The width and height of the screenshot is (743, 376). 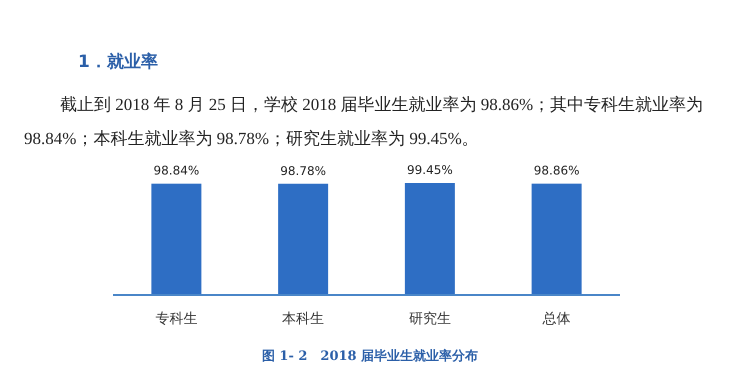 What do you see at coordinates (370, 356) in the screenshot?
I see `caption: 图 1- 2 2018 届毕业生就业率分布` at bounding box center [370, 356].